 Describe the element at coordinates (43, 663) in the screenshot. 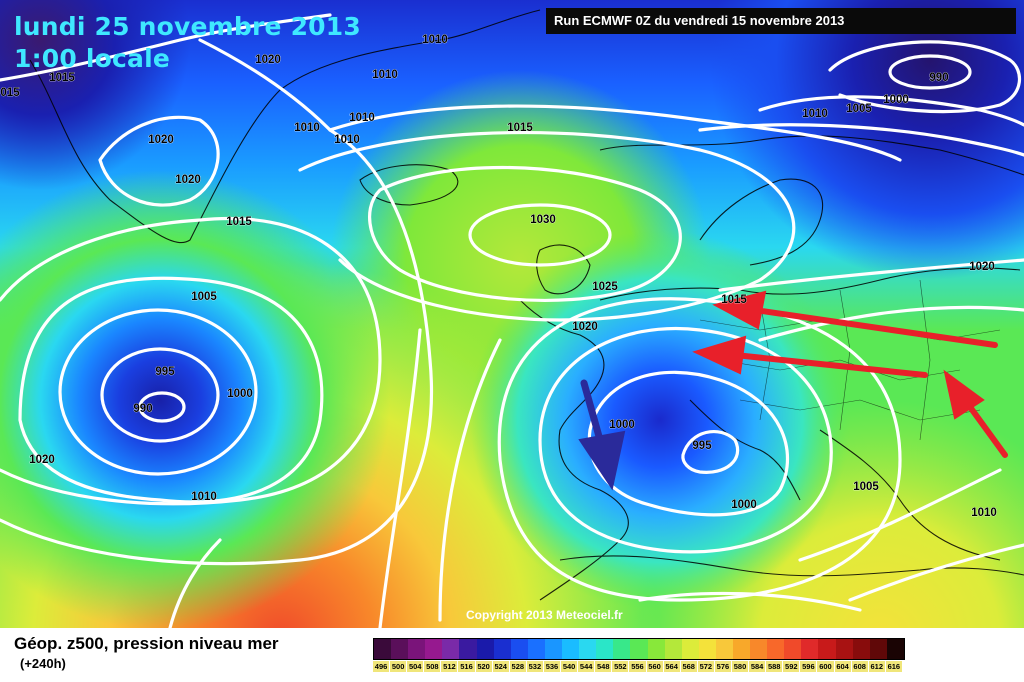

I see `legend-subtitle: (+240h)` at that location.